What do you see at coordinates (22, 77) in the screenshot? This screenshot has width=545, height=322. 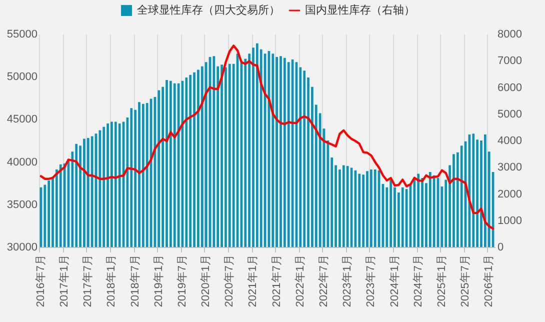 I see `y-tick-label: 50000` at bounding box center [22, 77].